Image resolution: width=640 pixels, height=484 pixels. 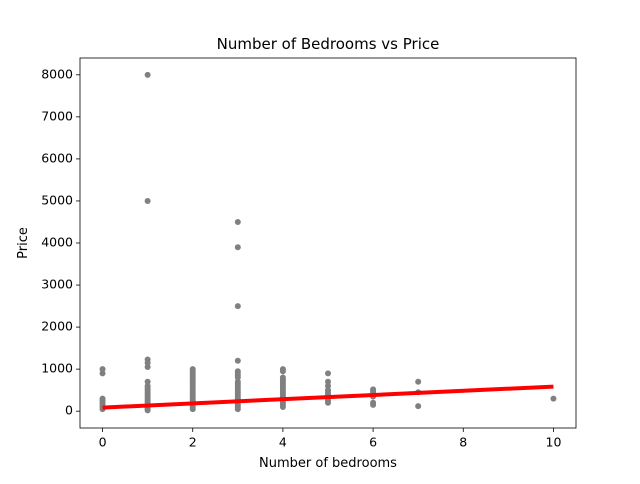 What do you see at coordinates (283, 442) in the screenshot?
I see `x-tick-label: 4` at bounding box center [283, 442].